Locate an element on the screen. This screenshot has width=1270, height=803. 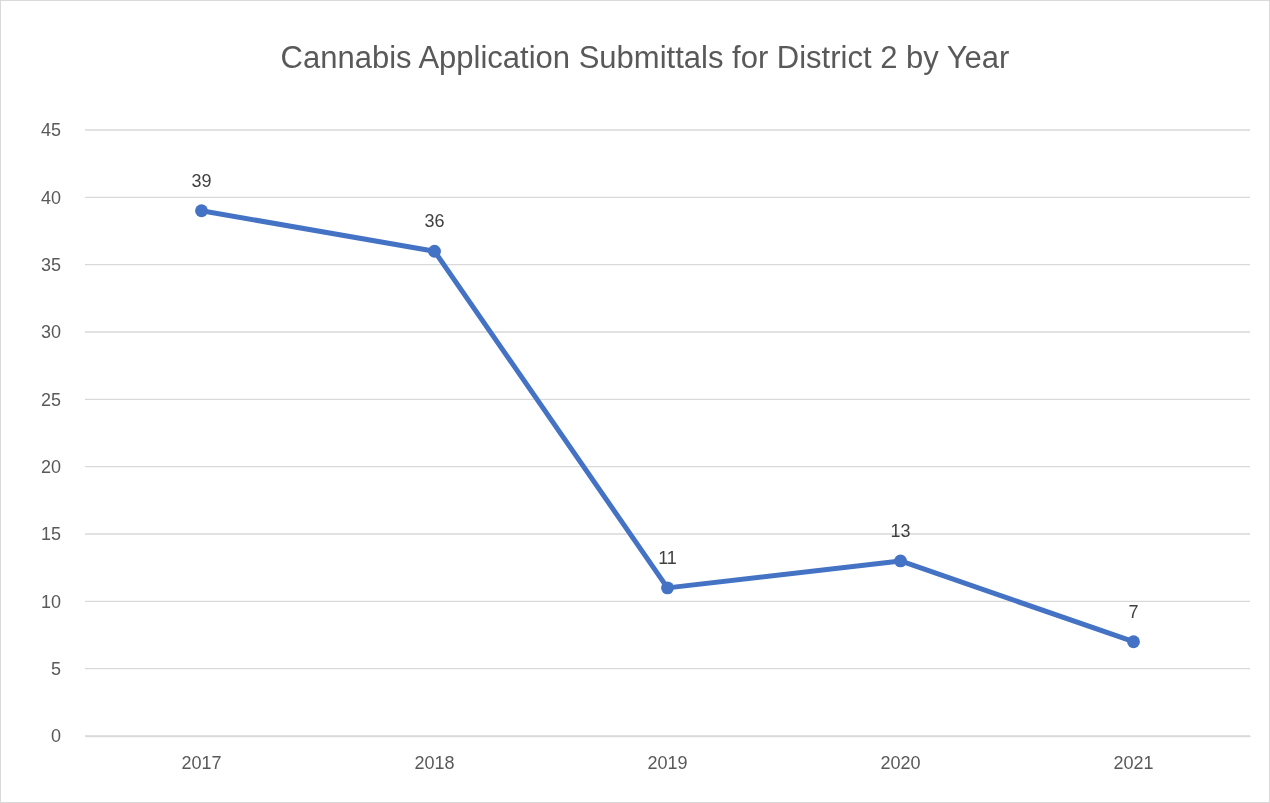
data-label: 7 is located at coordinates (1133, 611).